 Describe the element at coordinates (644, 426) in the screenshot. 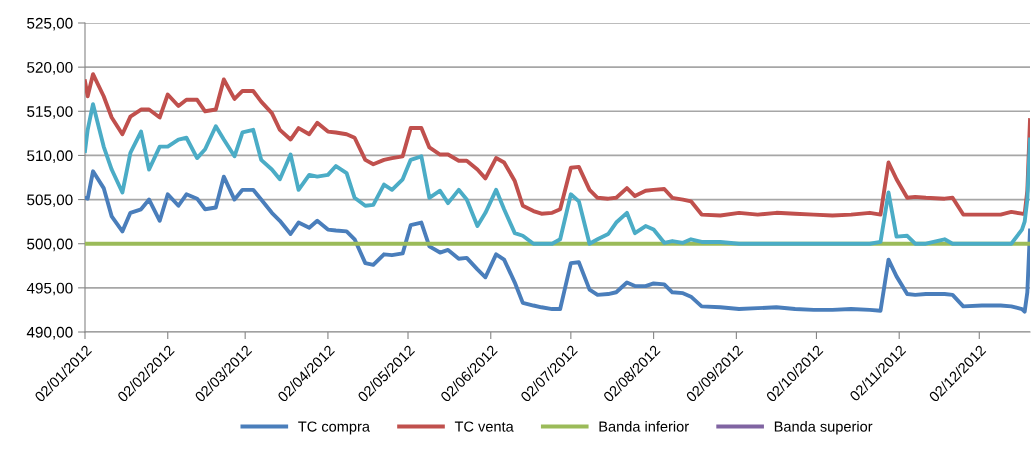

I see `legend-label: Banda inferior` at that location.